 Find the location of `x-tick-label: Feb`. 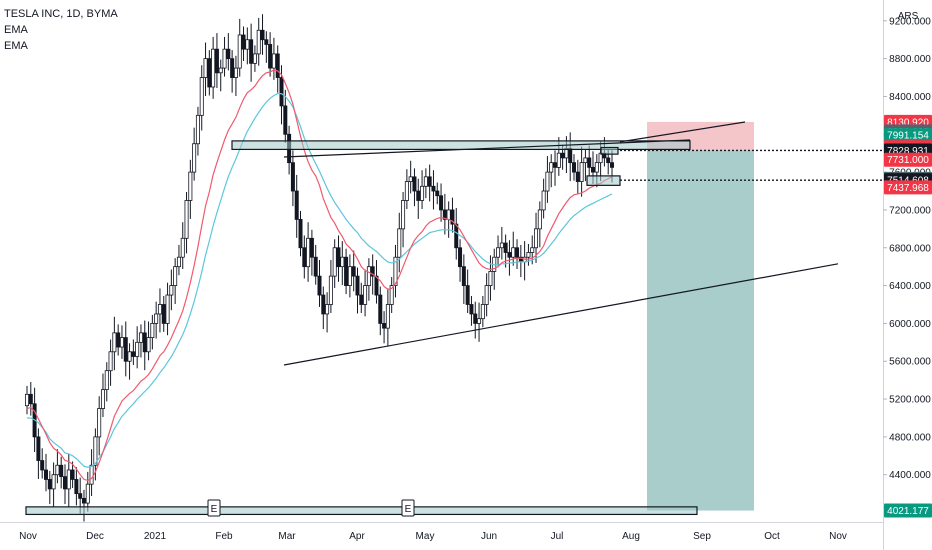

x-tick-label: Feb is located at coordinates (224, 536).